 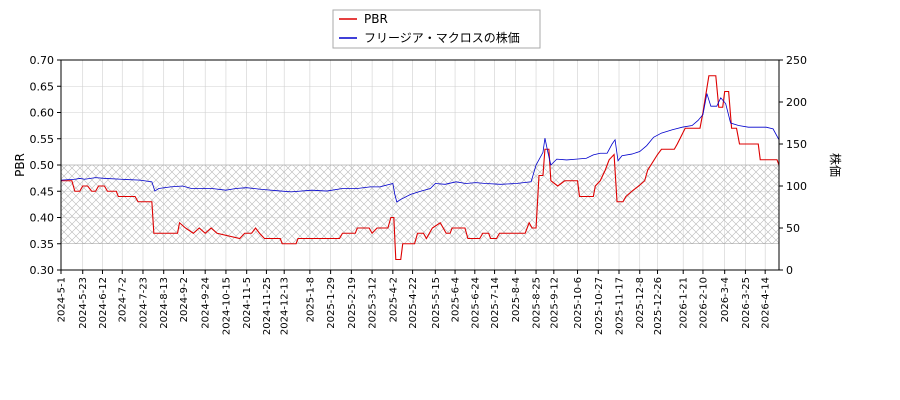 I want to click on x-tick-label: 2025-8-25, so click(x=537, y=303).